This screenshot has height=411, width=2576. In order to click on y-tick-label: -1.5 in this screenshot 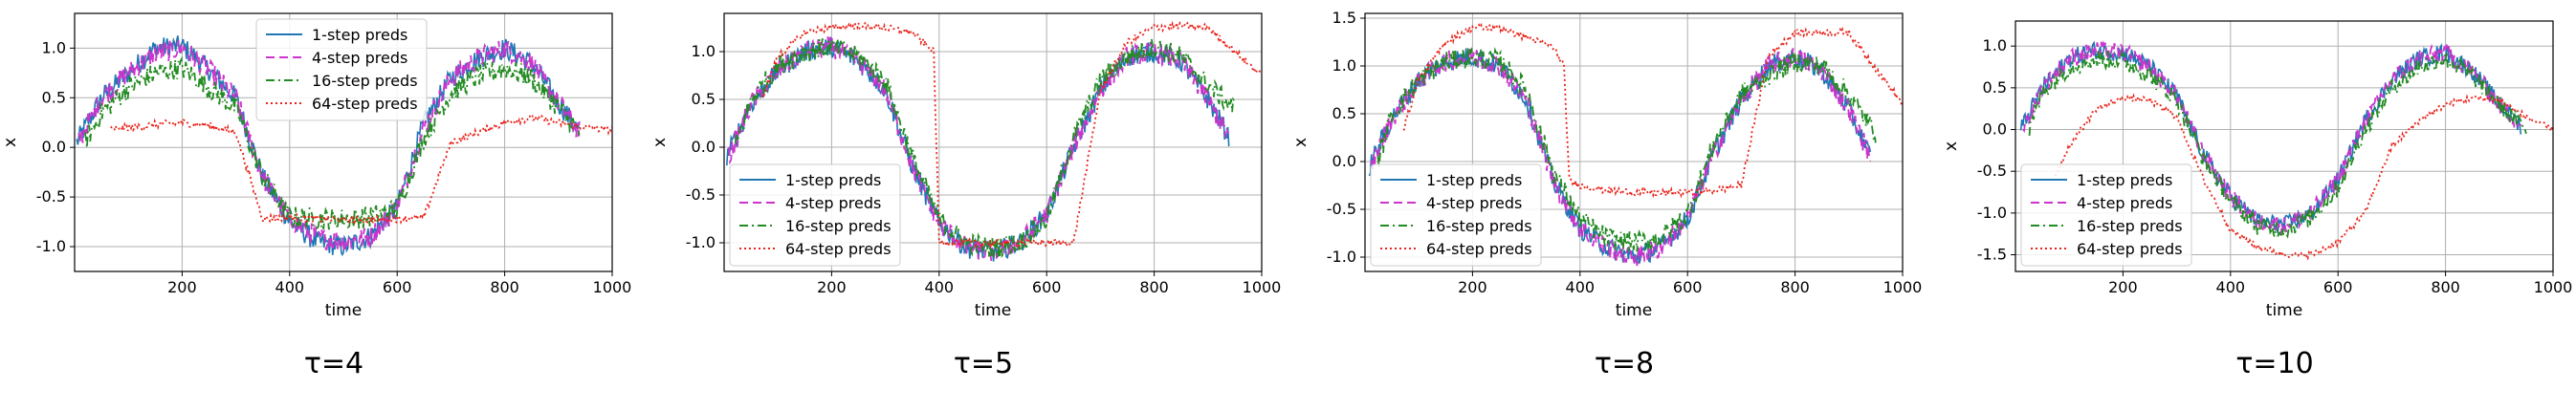, I will do `click(1992, 255)`.